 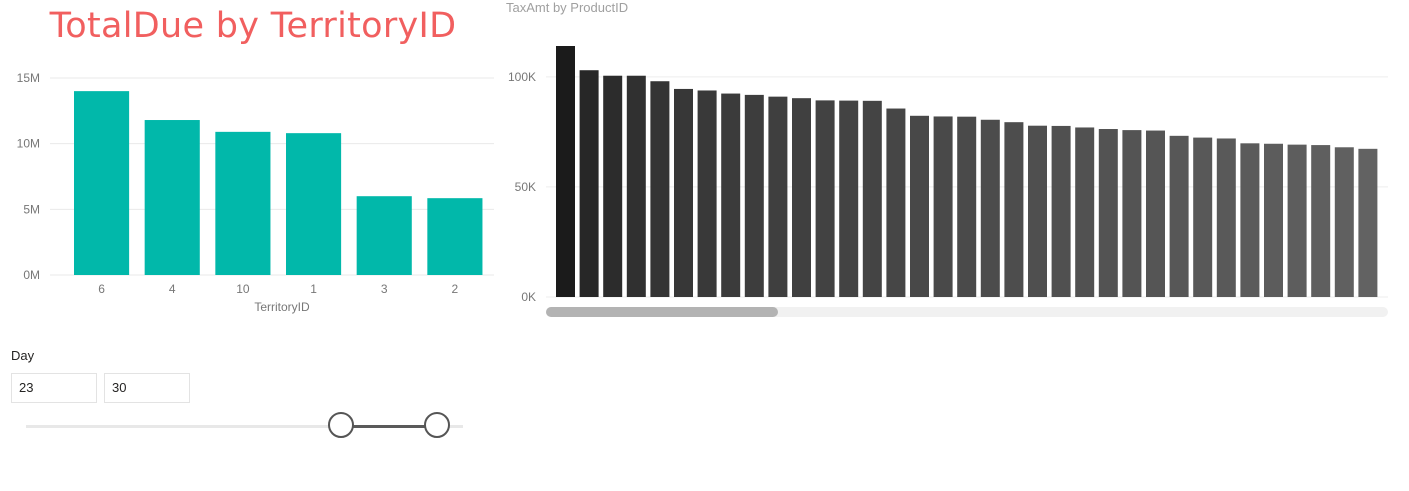 I want to click on y-tick-label: 0K, so click(x=528, y=297).